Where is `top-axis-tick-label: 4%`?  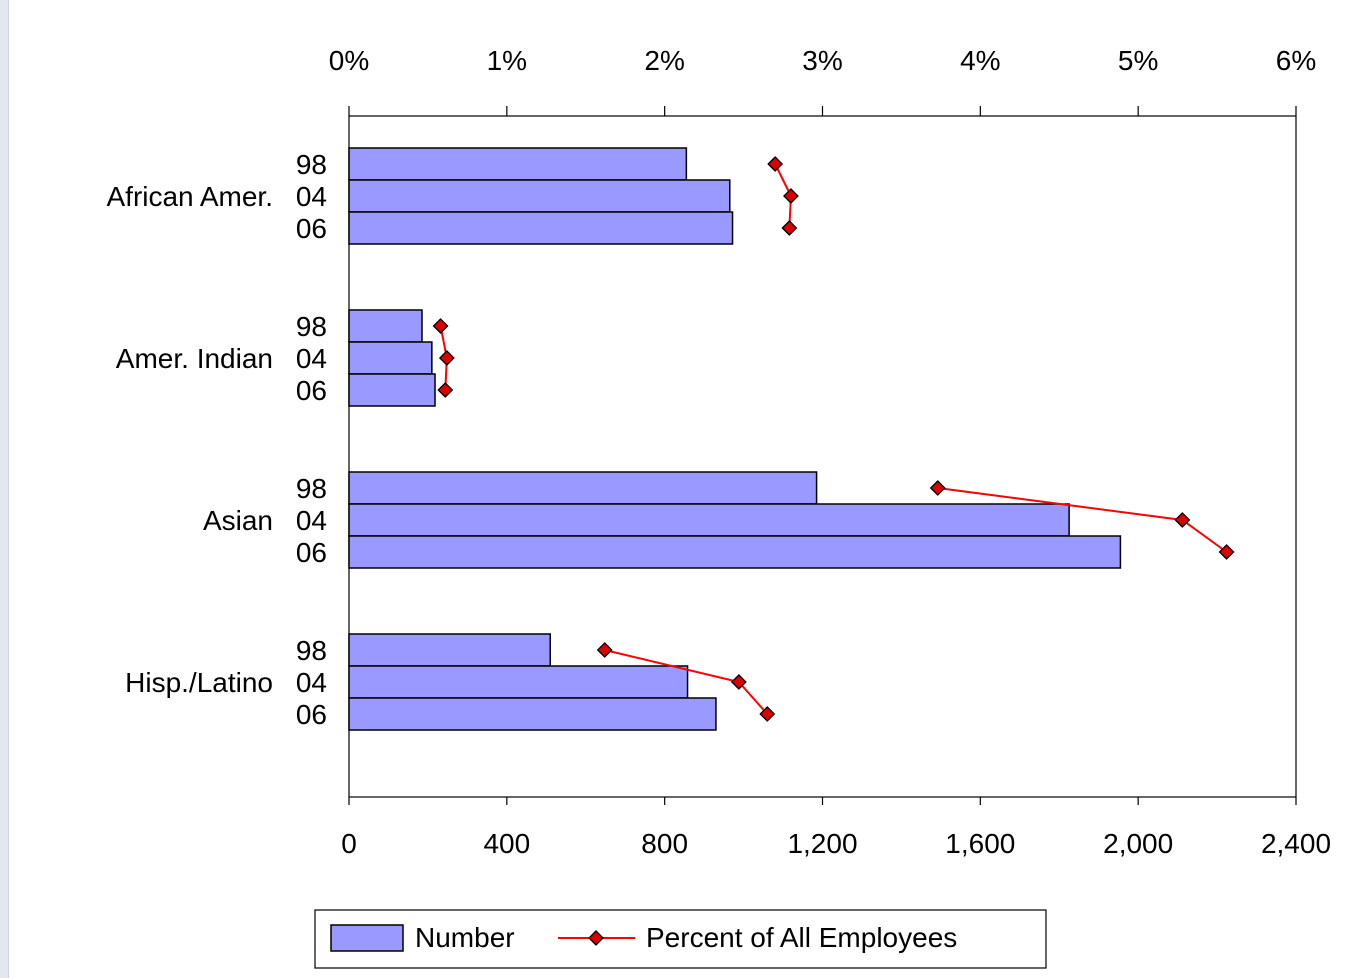
top-axis-tick-label: 4% is located at coordinates (980, 60).